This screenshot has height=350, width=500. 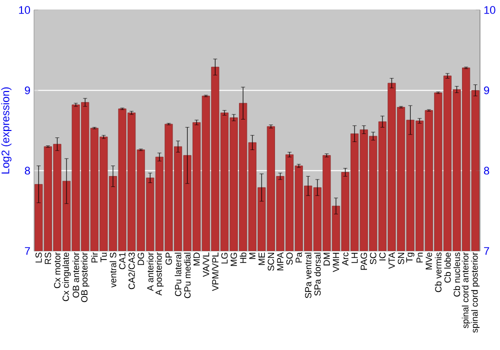 I want to click on x-tick-label: VMH, so click(x=336, y=262).